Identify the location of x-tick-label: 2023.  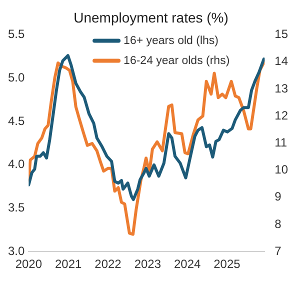
(148, 264).